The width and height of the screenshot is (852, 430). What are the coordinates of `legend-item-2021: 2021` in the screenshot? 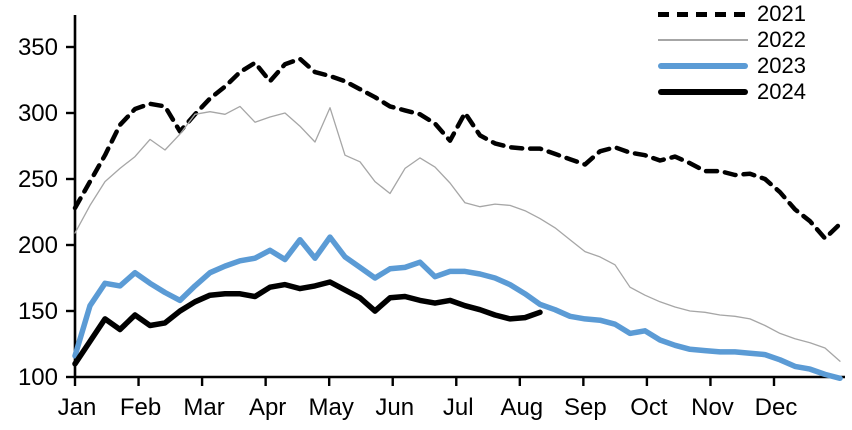 It's located at (732, 14).